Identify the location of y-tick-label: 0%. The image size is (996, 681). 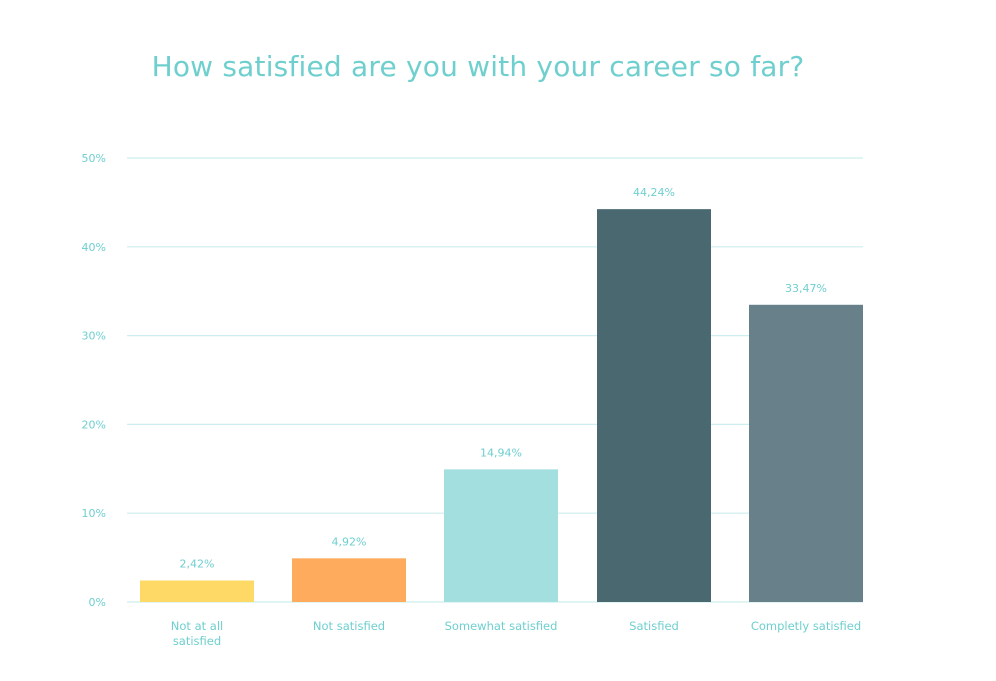
(97, 602).